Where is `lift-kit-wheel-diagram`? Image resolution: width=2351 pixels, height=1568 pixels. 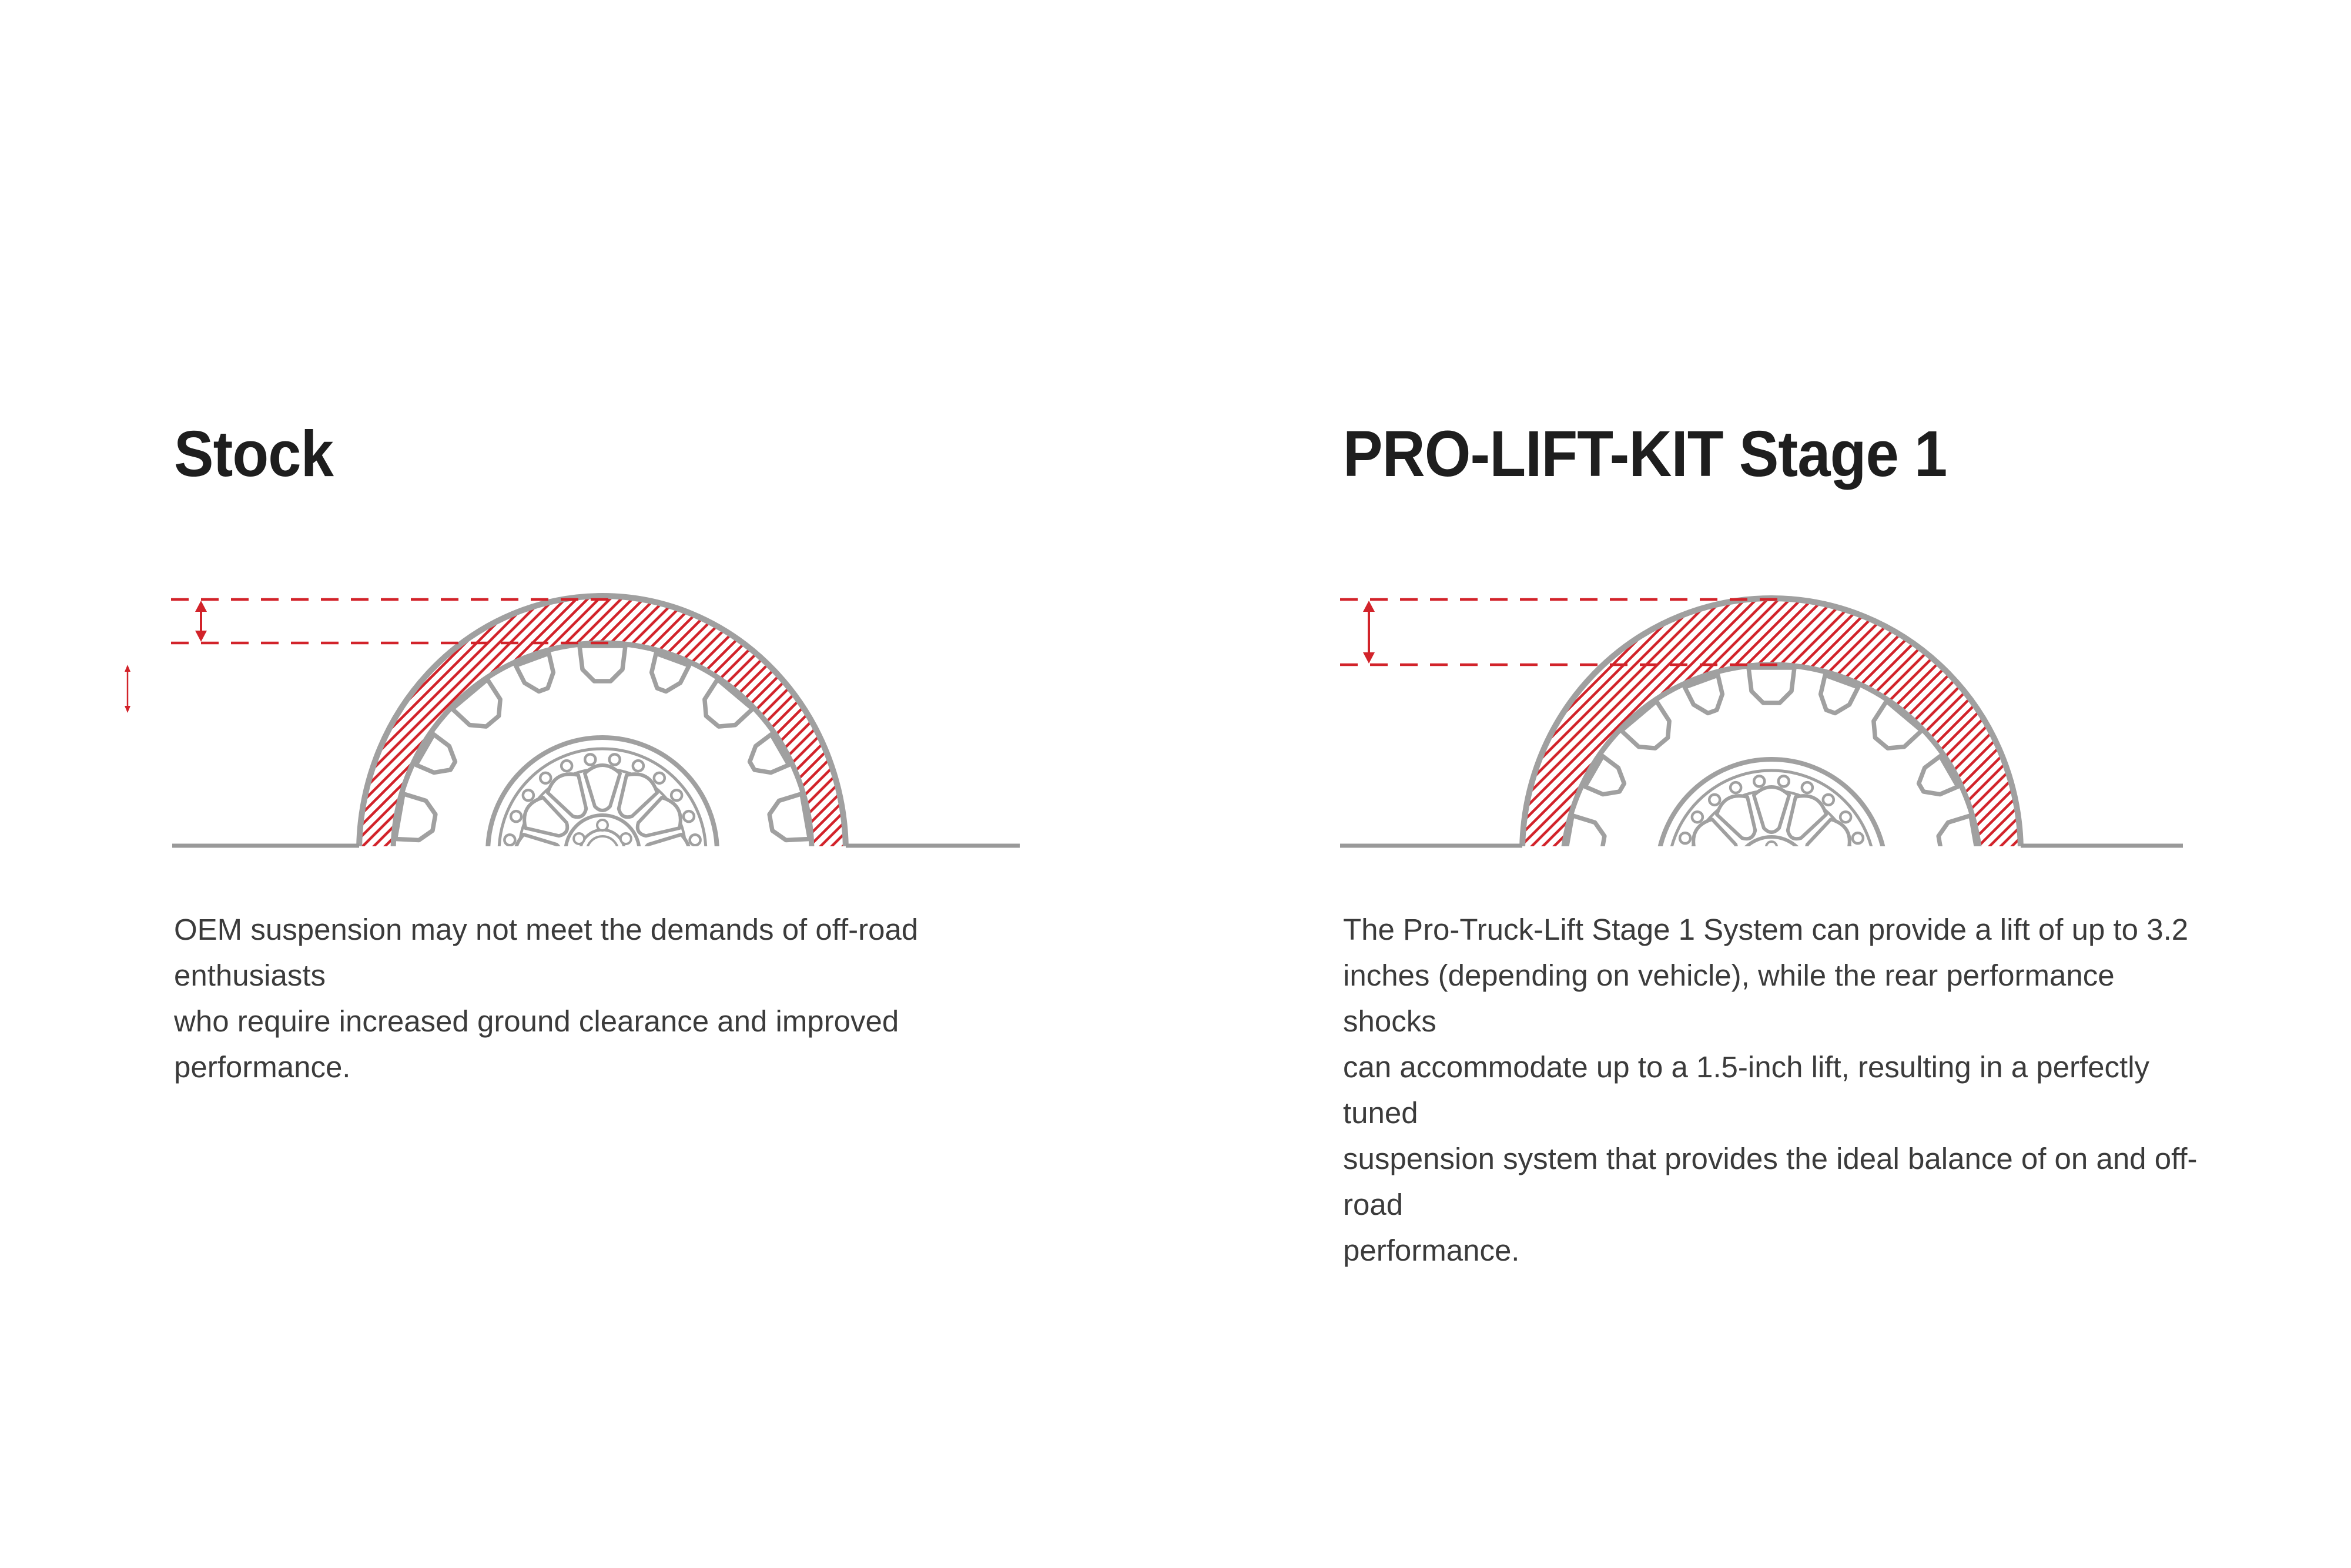
lift-kit-wheel-diagram is located at coordinates (1761, 727).